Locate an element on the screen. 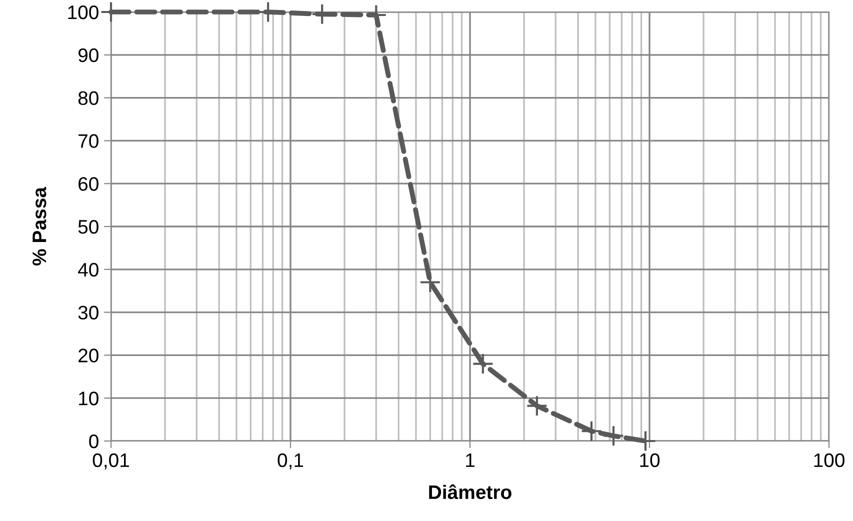 This screenshot has width=853, height=521. y-tick-label: 80 is located at coordinates (88, 98).